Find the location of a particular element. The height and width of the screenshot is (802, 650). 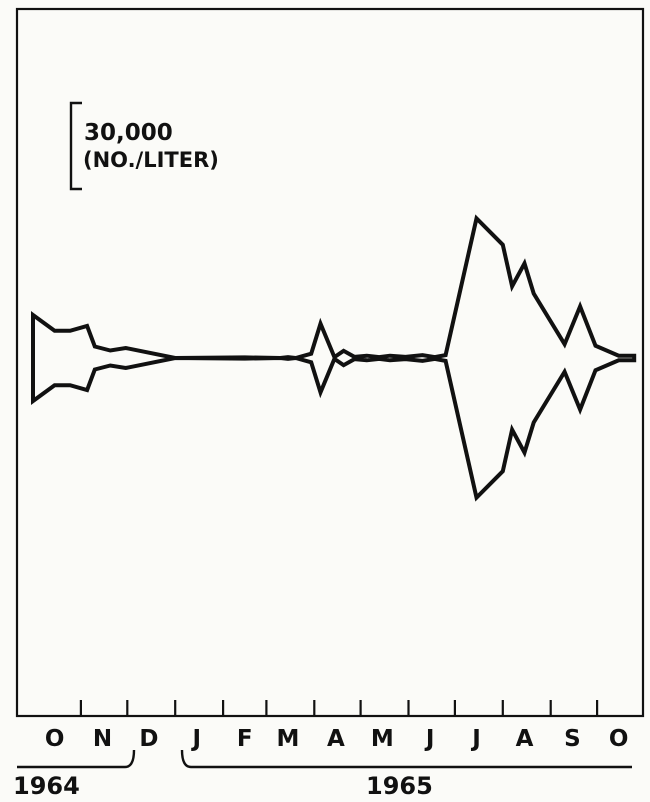

month-label: D is located at coordinates (148, 739).